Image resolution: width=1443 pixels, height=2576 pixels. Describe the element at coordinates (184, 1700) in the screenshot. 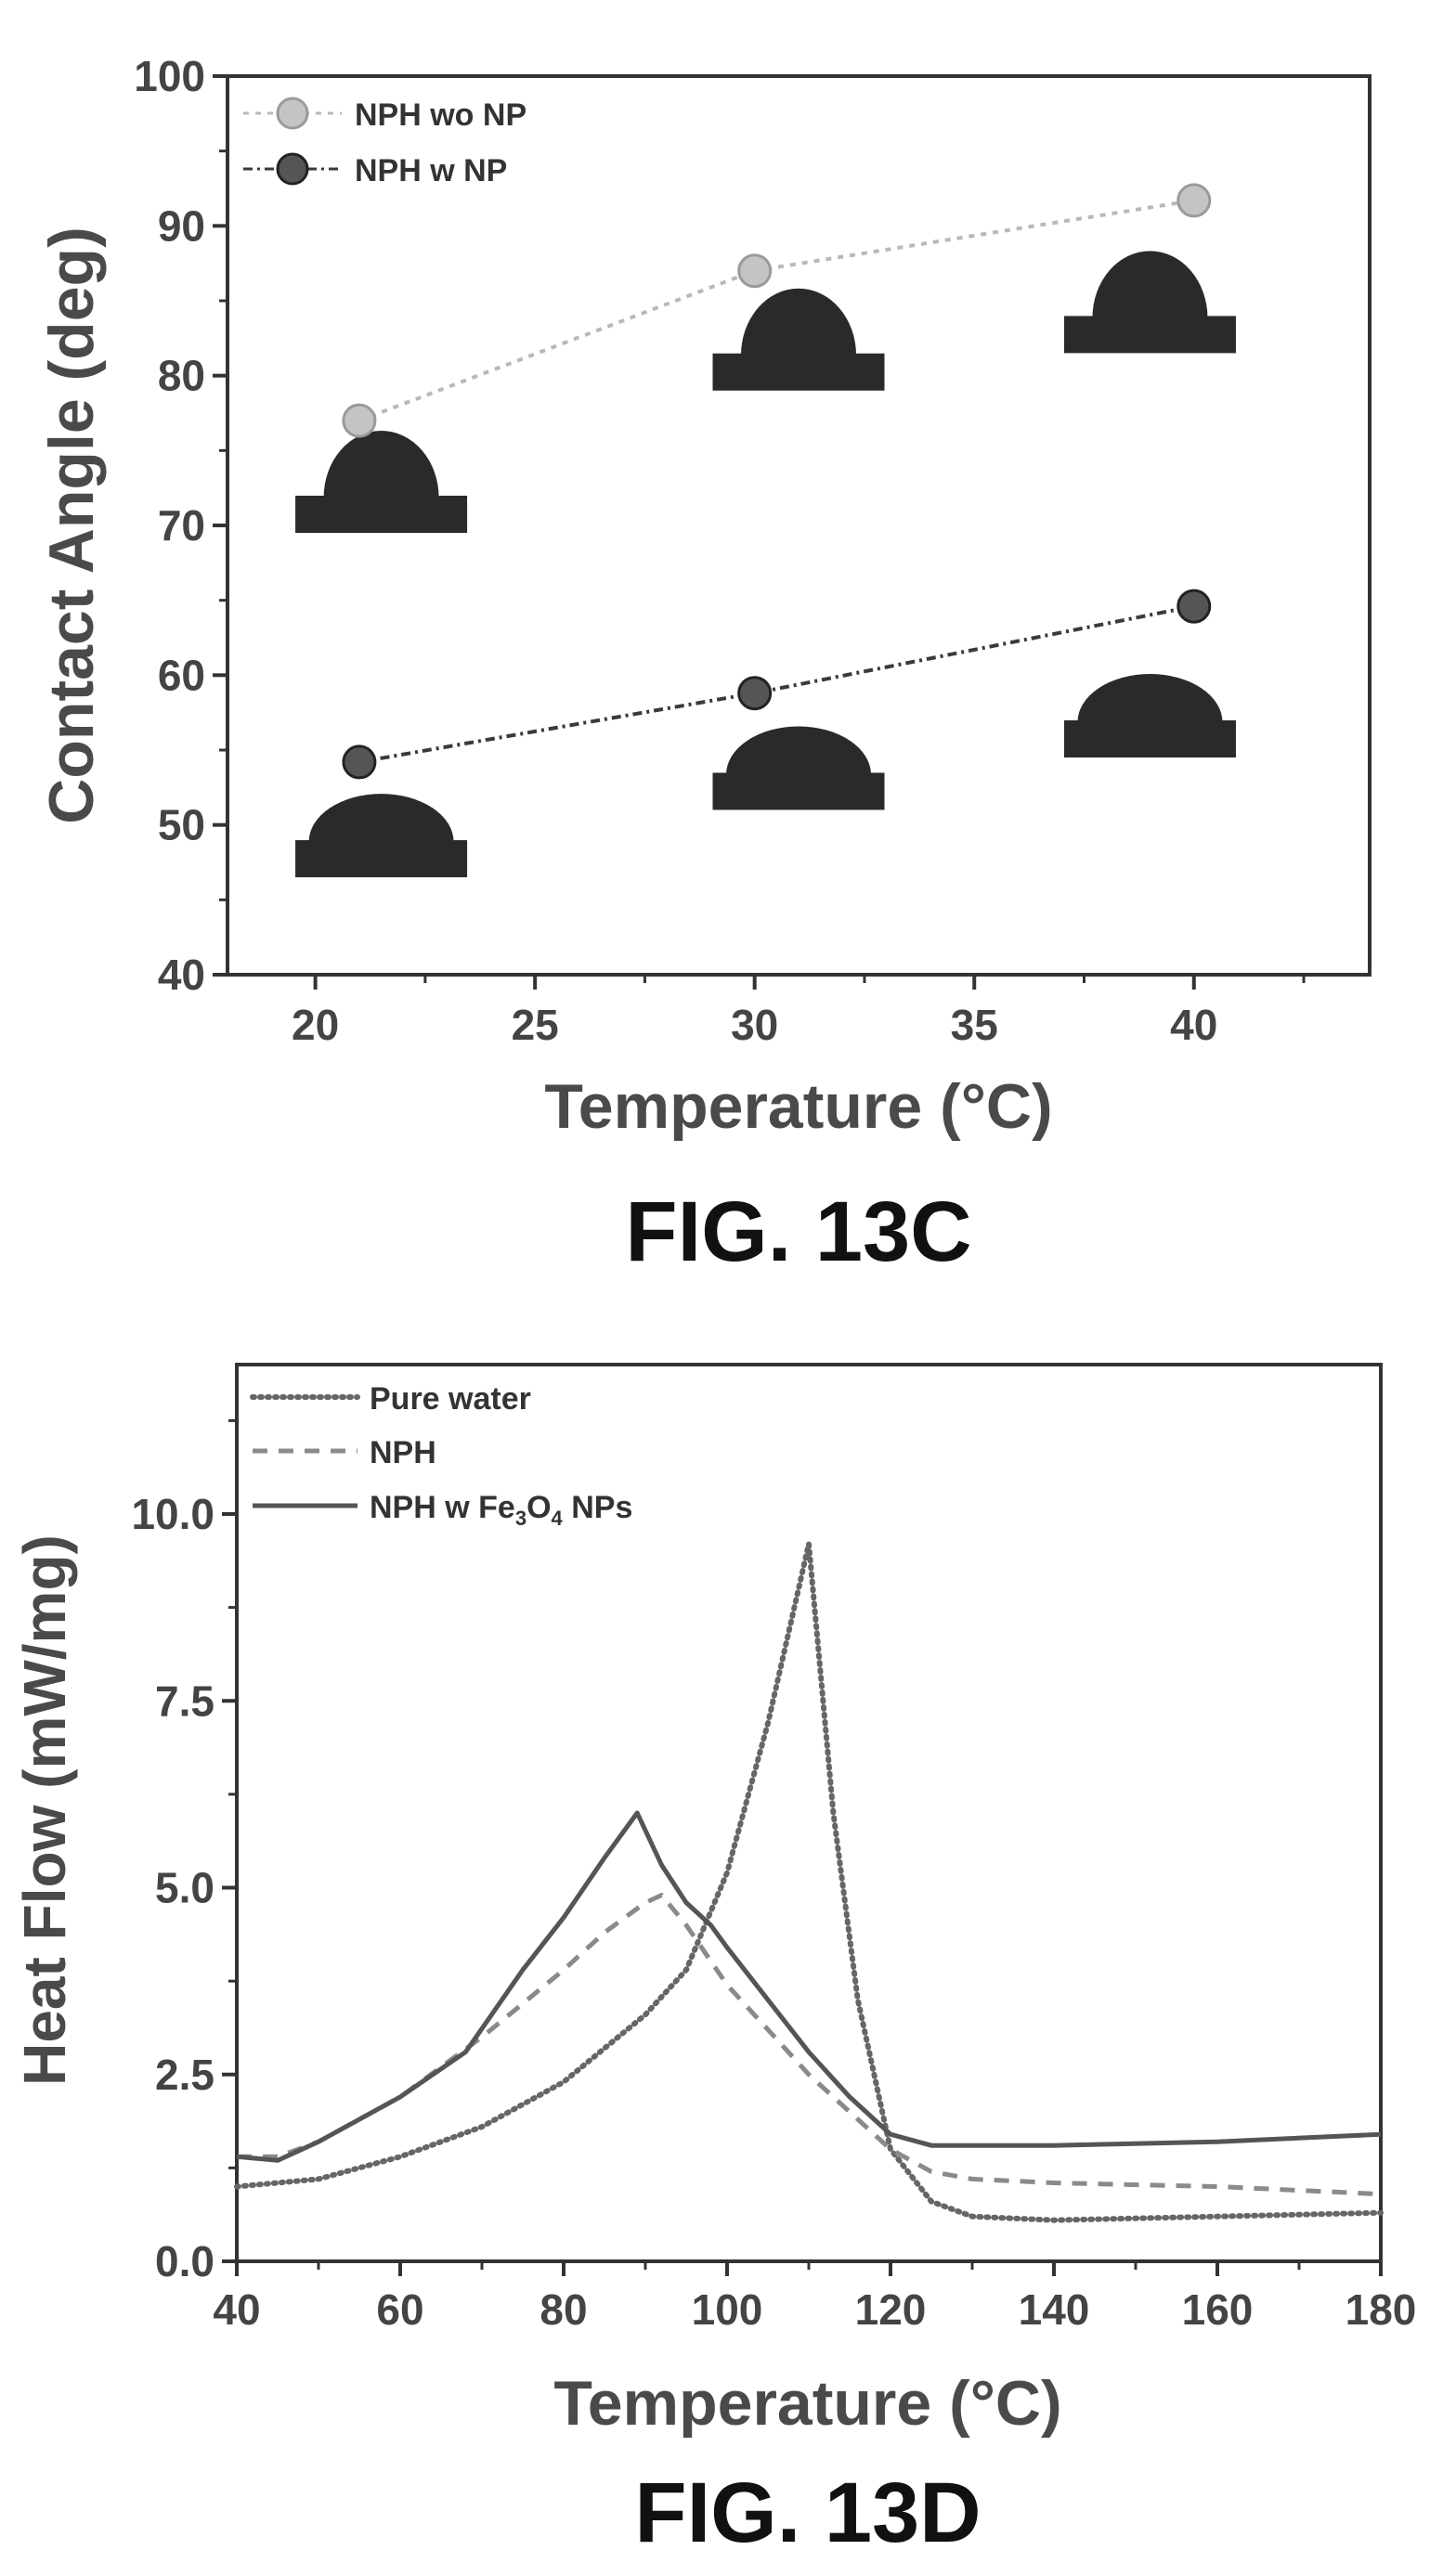

I see `y-tick-label: 7.5` at that location.